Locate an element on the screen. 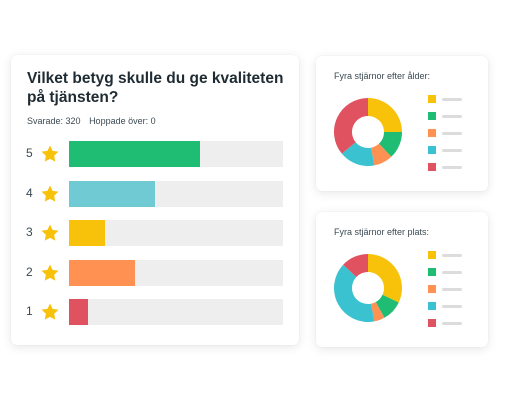 The image size is (509, 400). rating-row-5: 5 is located at coordinates (155, 154).